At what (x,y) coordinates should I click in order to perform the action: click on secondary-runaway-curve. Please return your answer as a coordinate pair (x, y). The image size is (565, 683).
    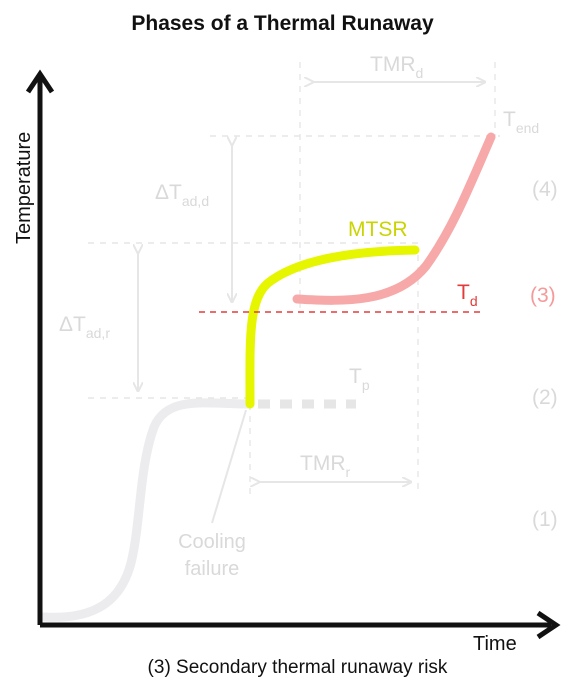
    Looking at the image, I should click on (394, 218).